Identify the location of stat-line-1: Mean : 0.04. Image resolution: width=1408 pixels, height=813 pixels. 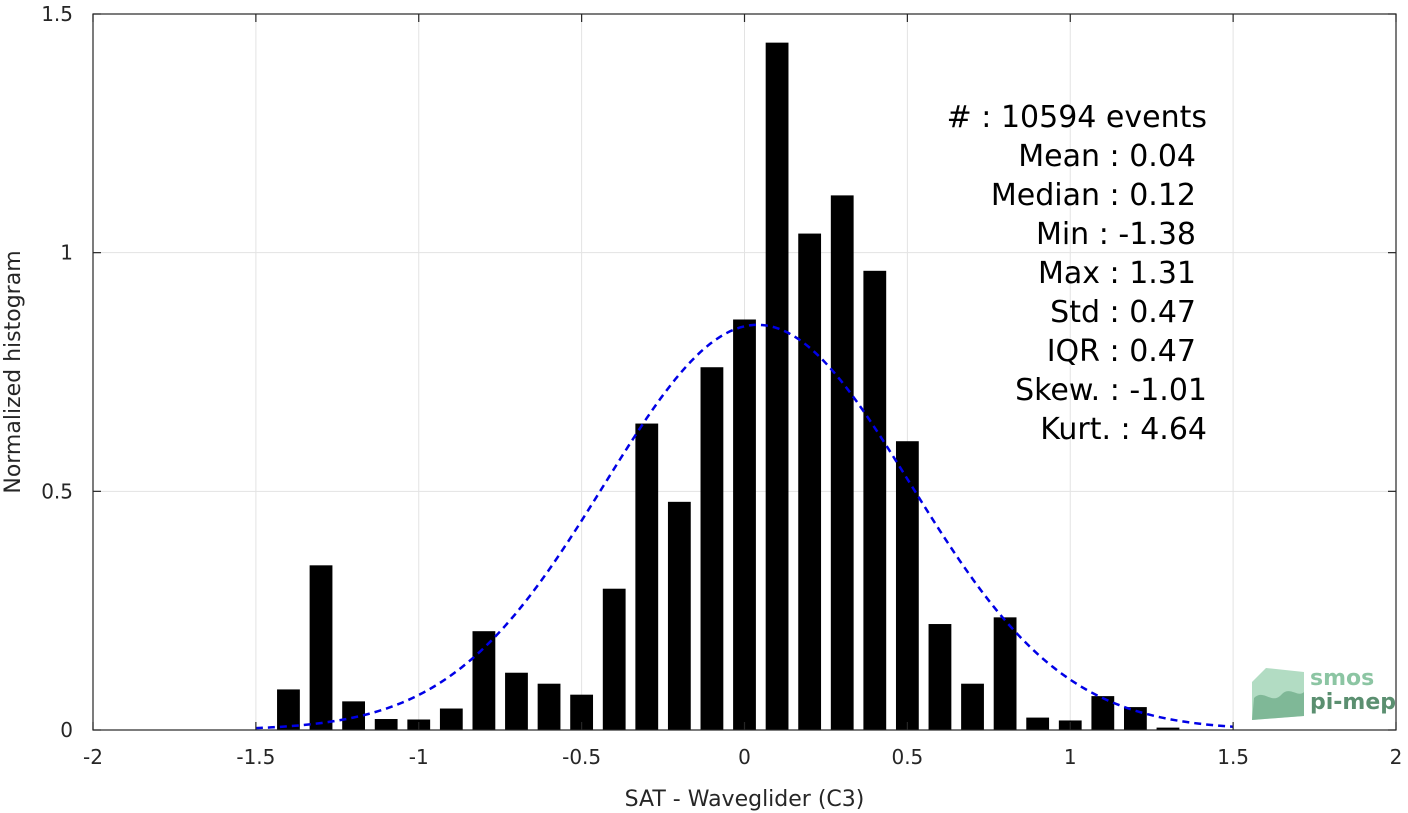
(1107, 156).